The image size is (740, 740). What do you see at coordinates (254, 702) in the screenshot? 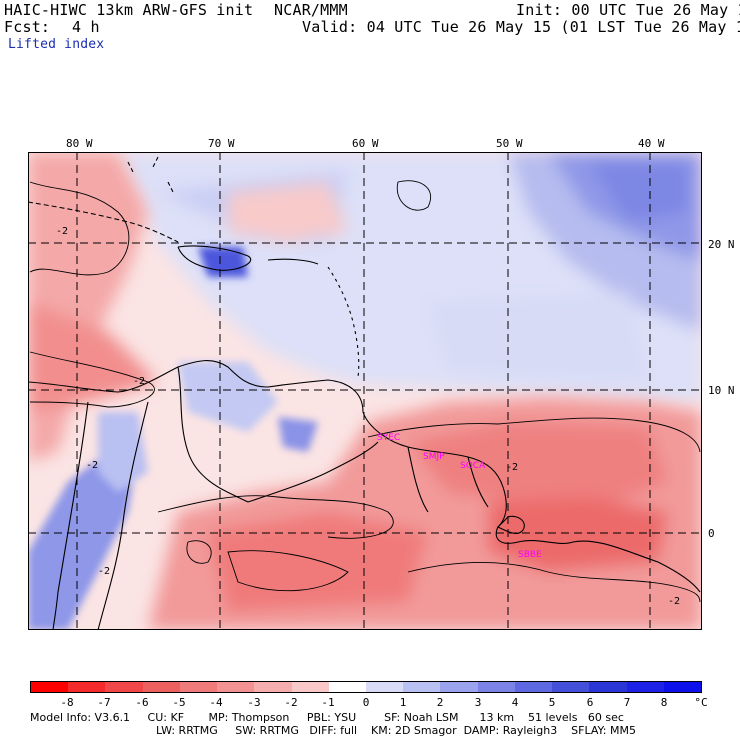
I see `colorbar-tick: -3` at bounding box center [254, 702].